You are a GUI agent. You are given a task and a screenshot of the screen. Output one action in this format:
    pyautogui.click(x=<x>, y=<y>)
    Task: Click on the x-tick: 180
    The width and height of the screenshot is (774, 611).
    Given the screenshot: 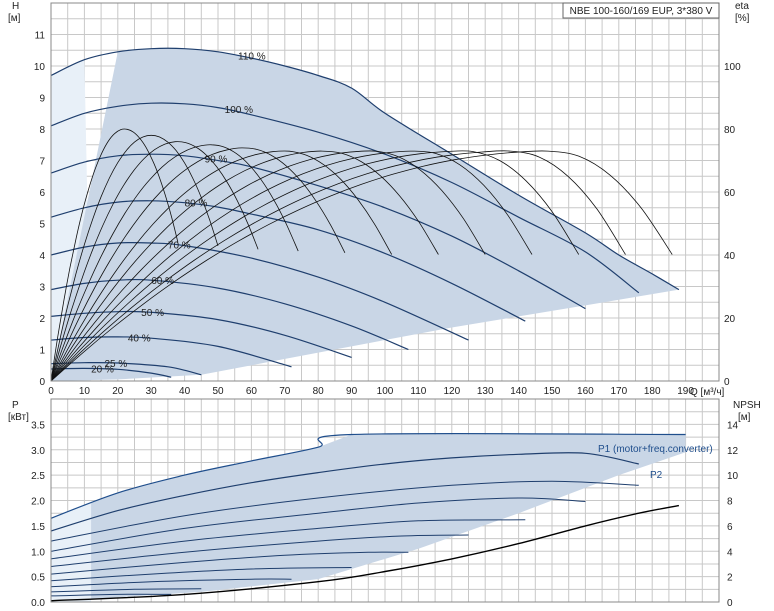 What is the action you would take?
    pyautogui.click(x=652, y=391)
    